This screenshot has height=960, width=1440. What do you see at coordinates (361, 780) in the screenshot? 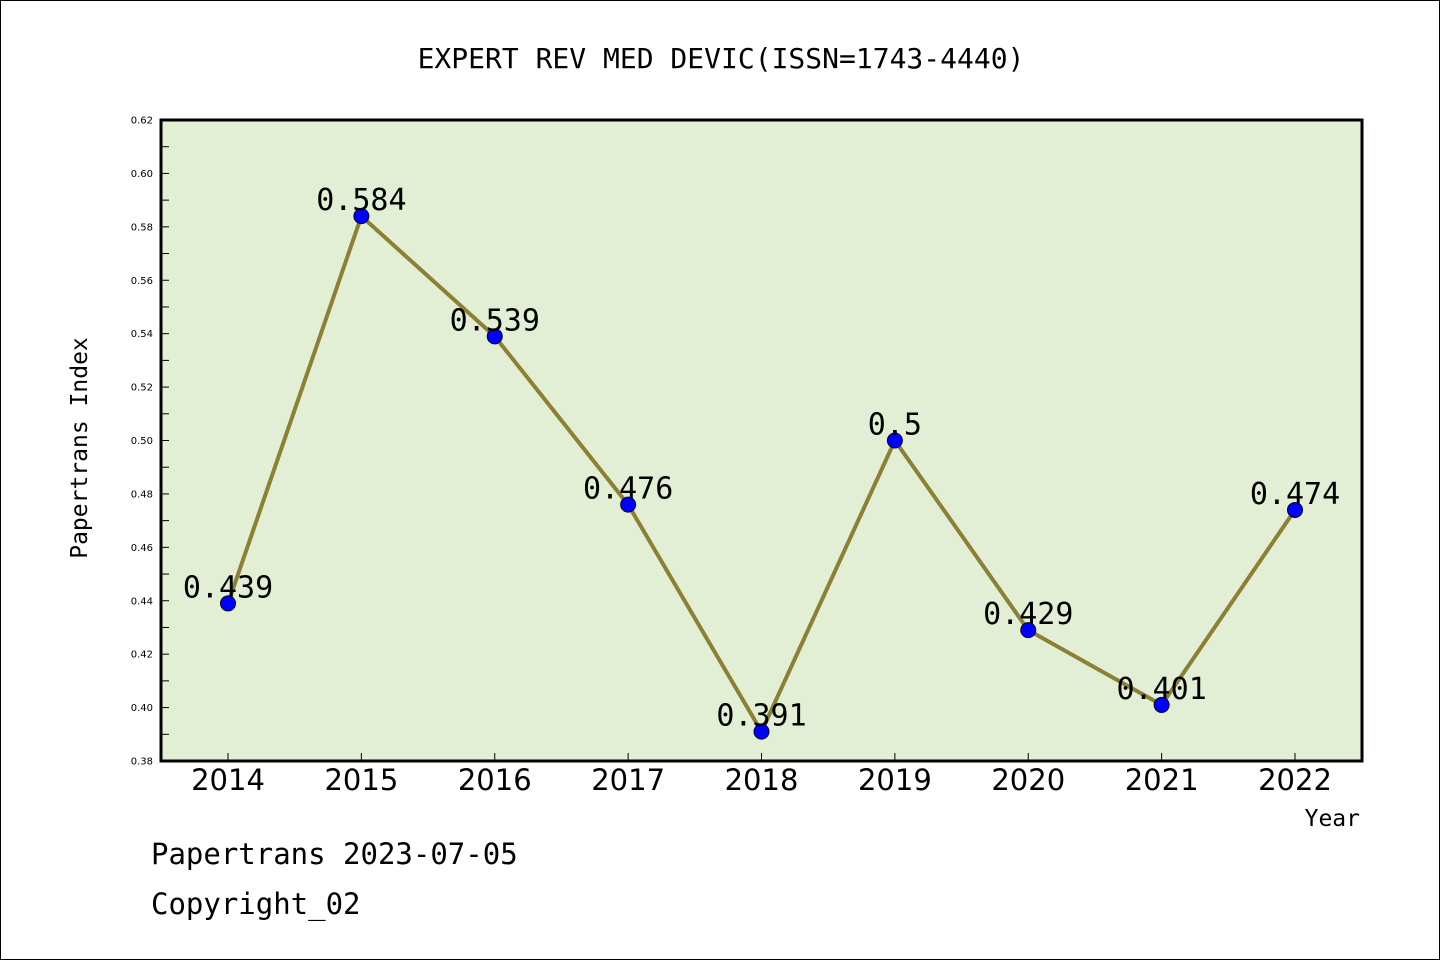
I see `x-tick-label: 2015` at bounding box center [361, 780].